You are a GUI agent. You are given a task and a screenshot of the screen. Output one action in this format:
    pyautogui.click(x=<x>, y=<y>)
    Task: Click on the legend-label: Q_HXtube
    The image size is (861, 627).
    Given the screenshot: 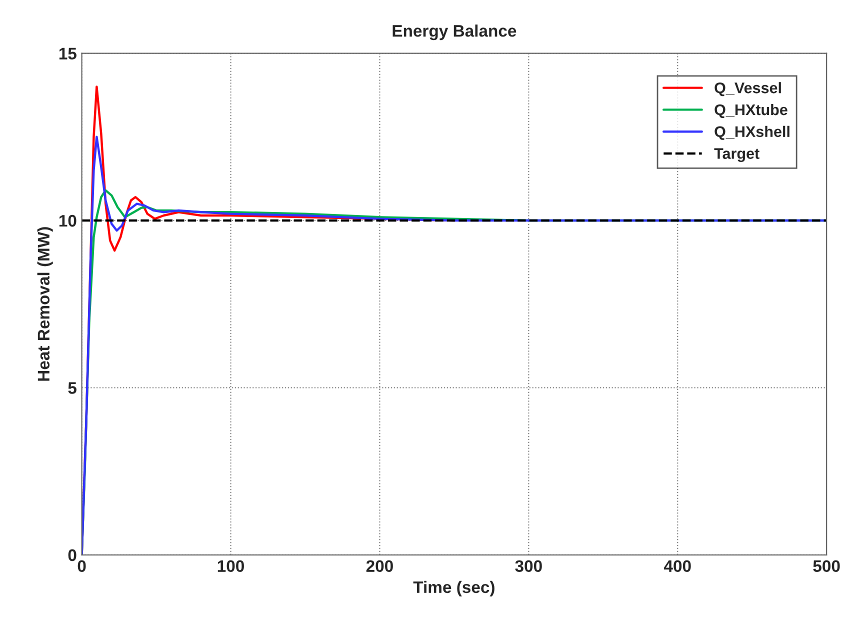 What is the action you would take?
    pyautogui.click(x=751, y=111)
    